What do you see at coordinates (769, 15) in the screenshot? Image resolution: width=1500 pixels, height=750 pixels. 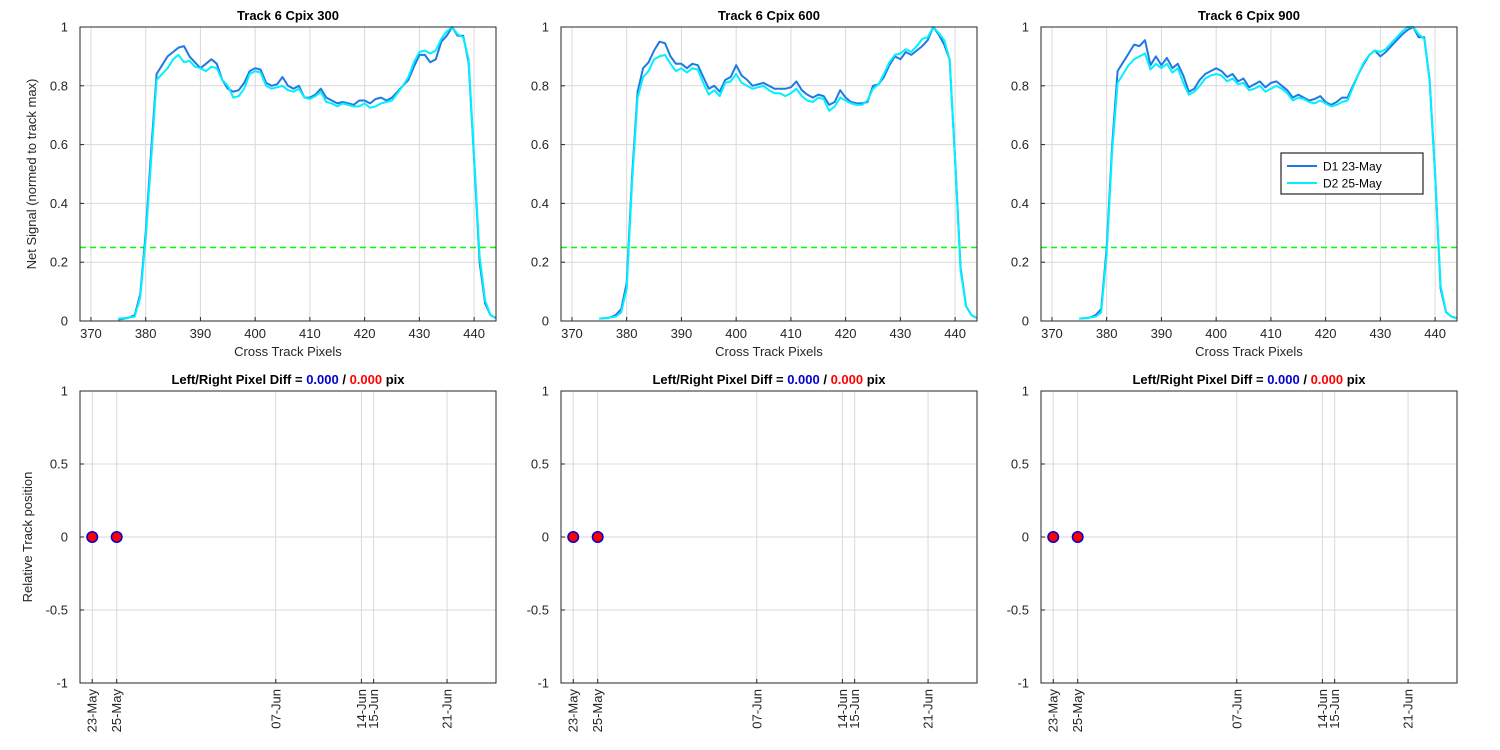 I see `panel-title: Track 6 Cpix 600` at bounding box center [769, 15].